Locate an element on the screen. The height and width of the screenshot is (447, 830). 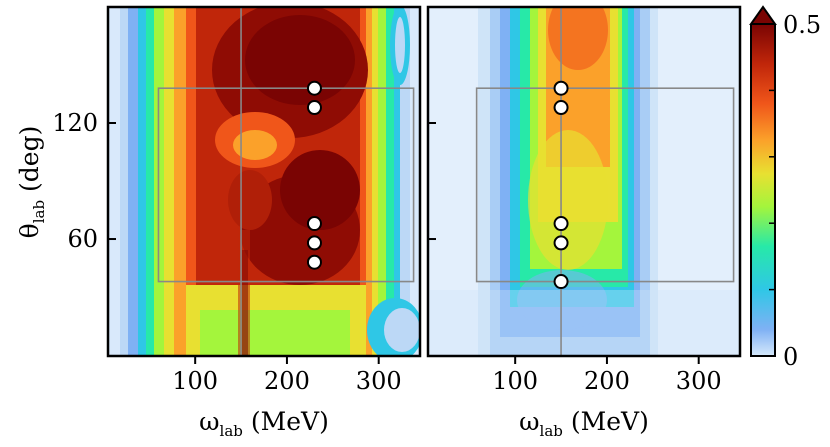
y-tick-label: 60 is located at coordinates (82, 239).